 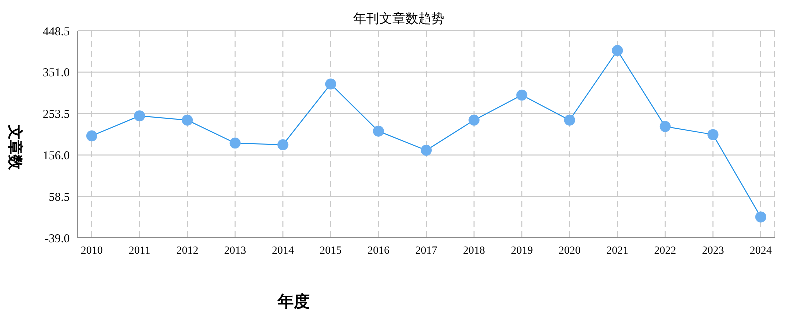 I want to click on y-tick-label: 156.0, so click(x=56, y=155).